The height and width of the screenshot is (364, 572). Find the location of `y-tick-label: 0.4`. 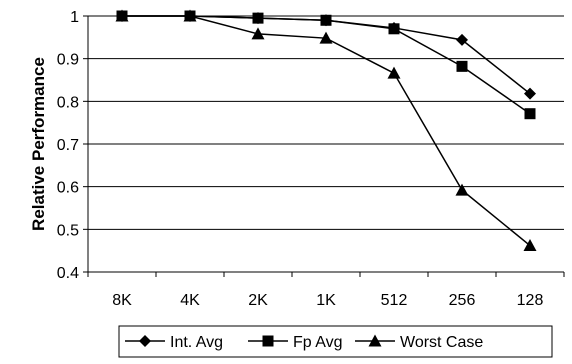

y-tick-label: 0.4 is located at coordinates (68, 273).